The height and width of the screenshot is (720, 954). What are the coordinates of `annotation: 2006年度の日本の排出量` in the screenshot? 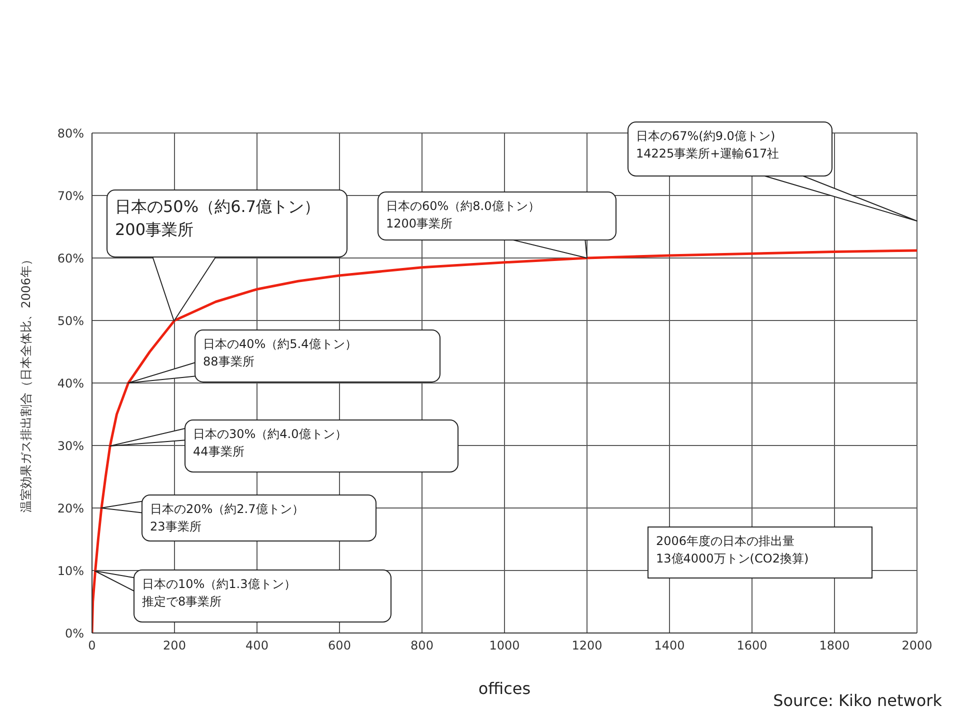 It's located at (725, 541).